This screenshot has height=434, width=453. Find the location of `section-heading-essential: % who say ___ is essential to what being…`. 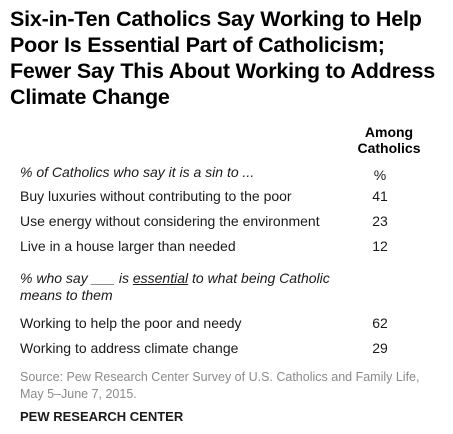

section-heading-essential: % who say ___ is essential to what being… is located at coordinates (185, 287).